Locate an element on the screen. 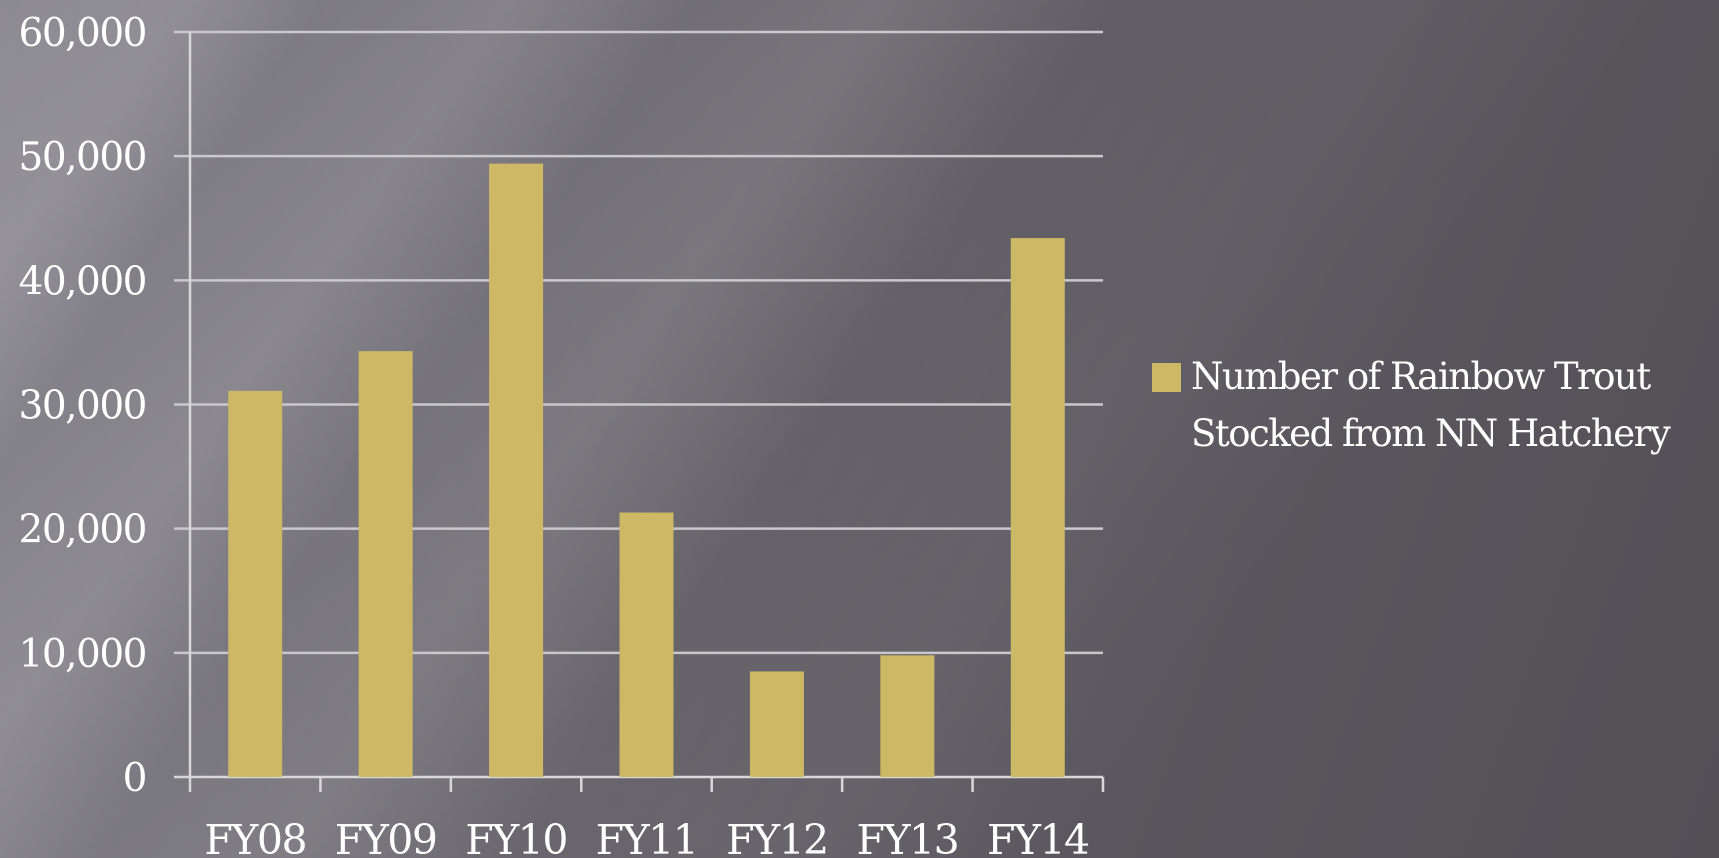 The width and height of the screenshot is (1719, 858). y-tick-label: 0 is located at coordinates (134, 778).